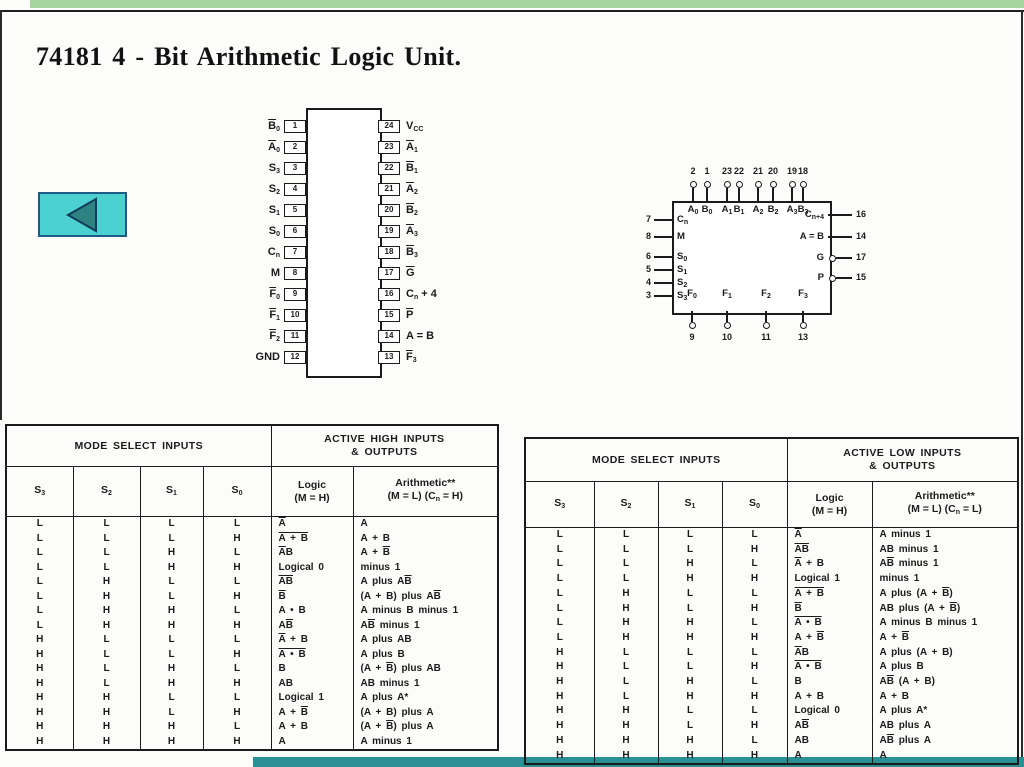  What do you see at coordinates (389, 357) in the screenshot?
I see `dip-pin-number: 13` at bounding box center [389, 357].